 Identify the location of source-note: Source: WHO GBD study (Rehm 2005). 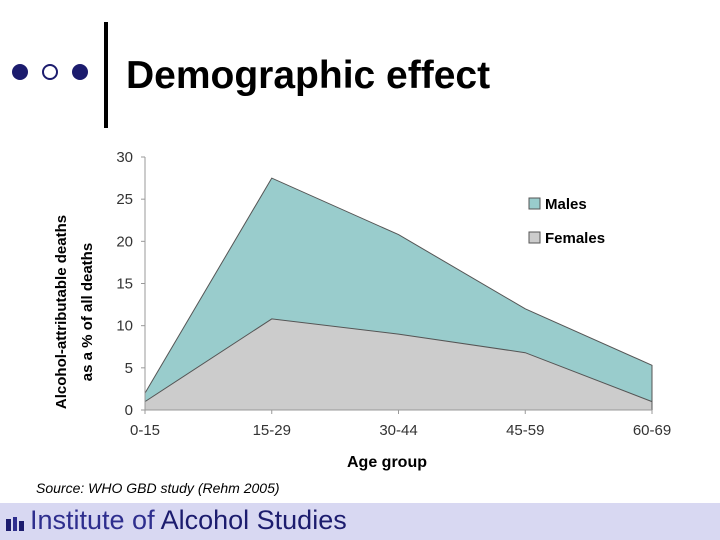
(158, 488).